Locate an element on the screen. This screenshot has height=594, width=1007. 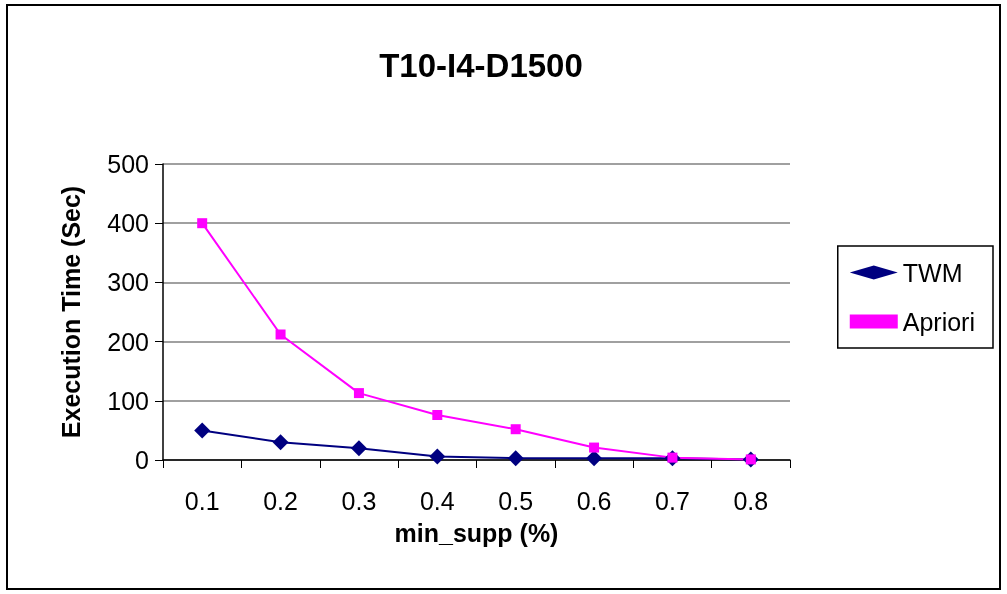
x-tick-label: 0.3 is located at coordinates (359, 500).